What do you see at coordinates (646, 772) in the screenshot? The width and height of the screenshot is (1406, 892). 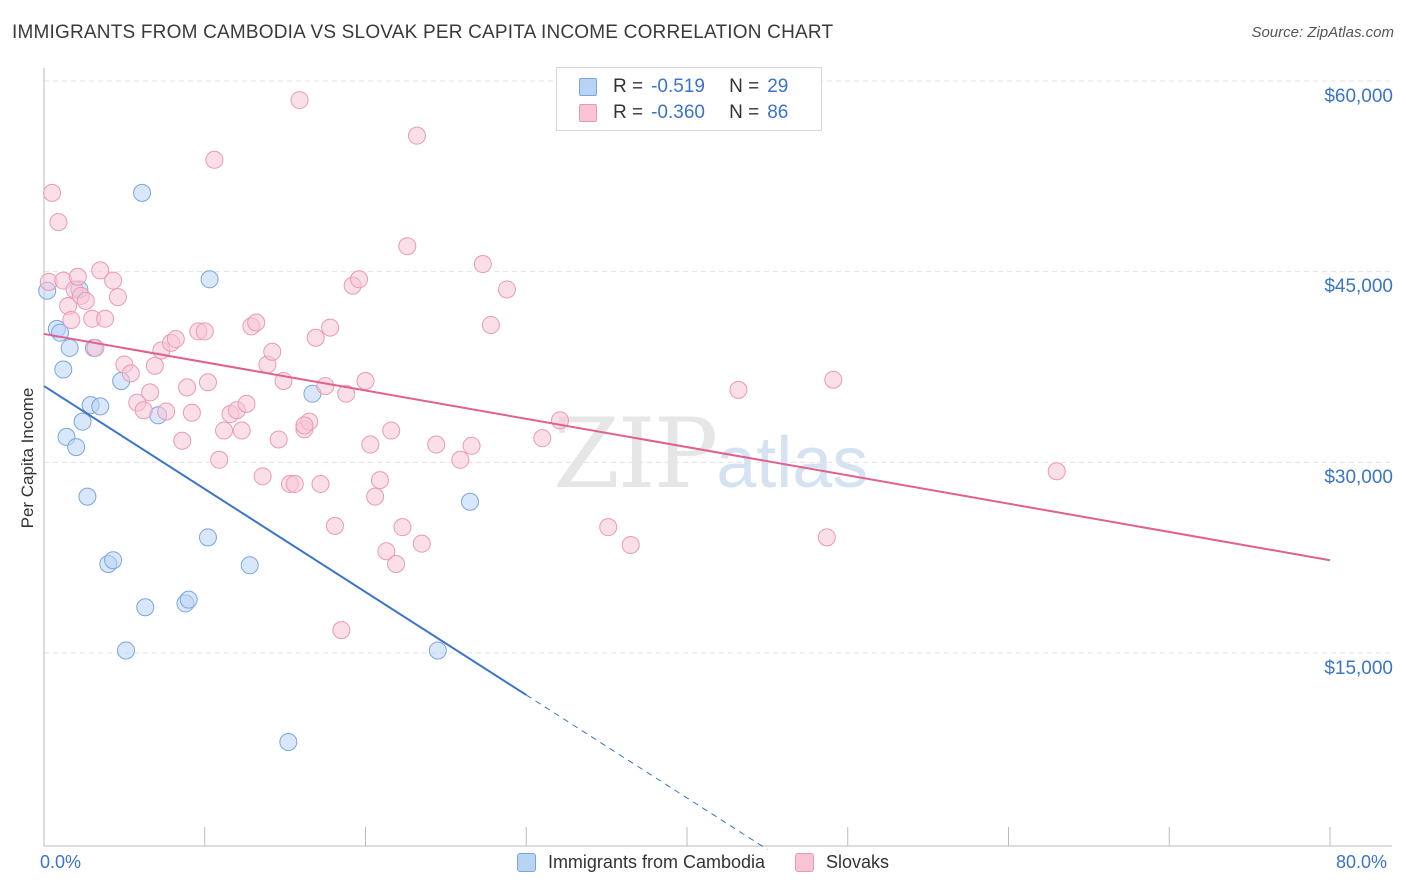 I see `cambodia-trendline-extension` at bounding box center [646, 772].